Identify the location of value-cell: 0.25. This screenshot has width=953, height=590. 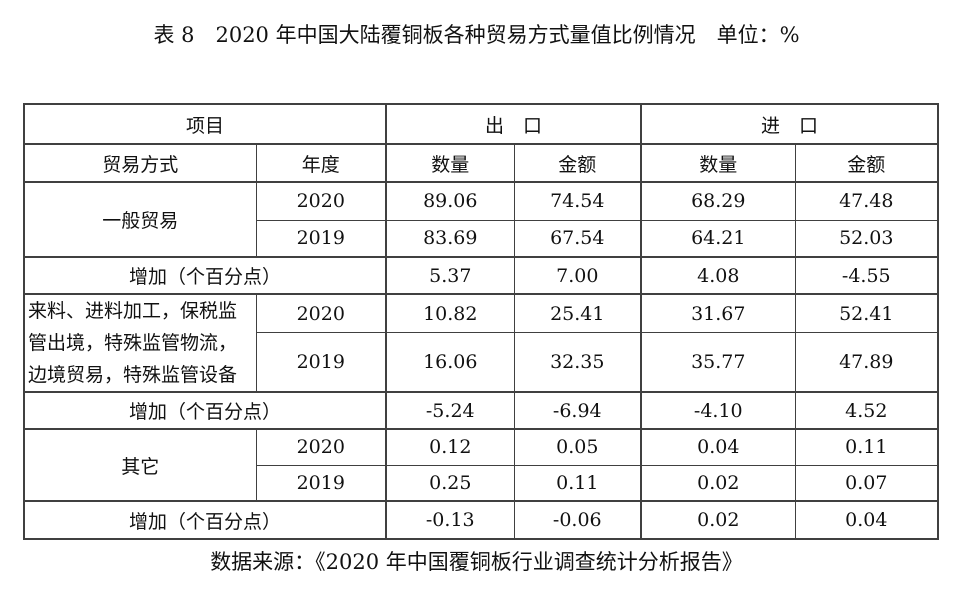
(450, 483).